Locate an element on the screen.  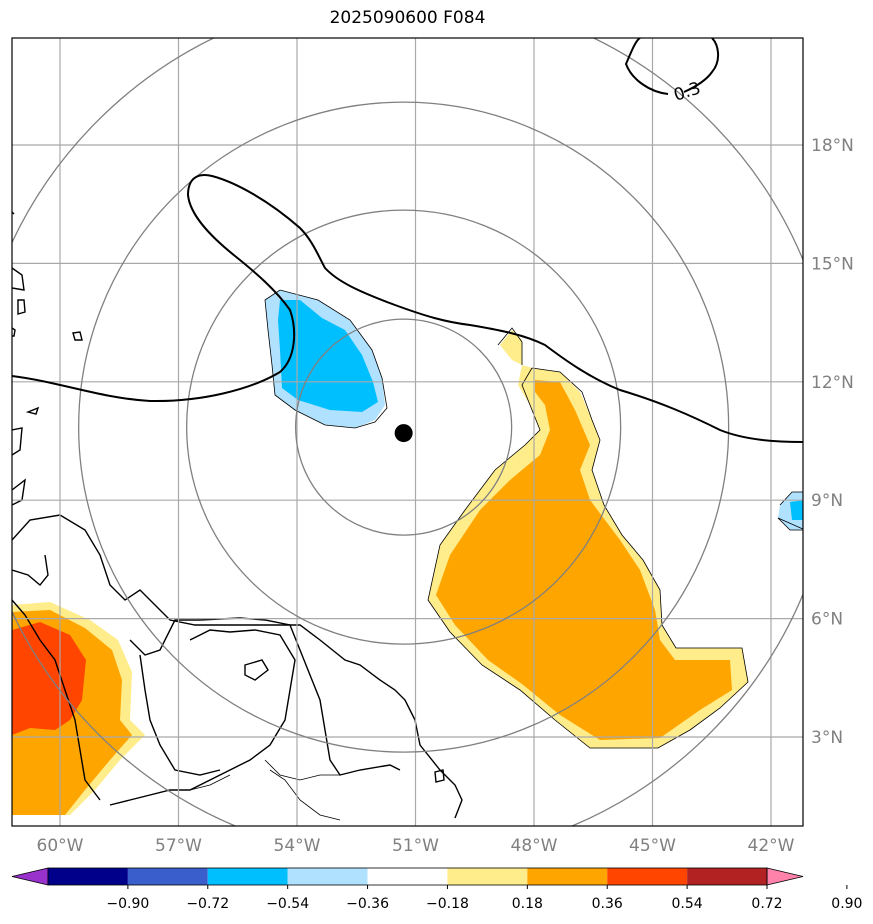
latitude-tick-labels: 3°N 6°N 9°N 12°N 15°N 18°N is located at coordinates (832, 442).